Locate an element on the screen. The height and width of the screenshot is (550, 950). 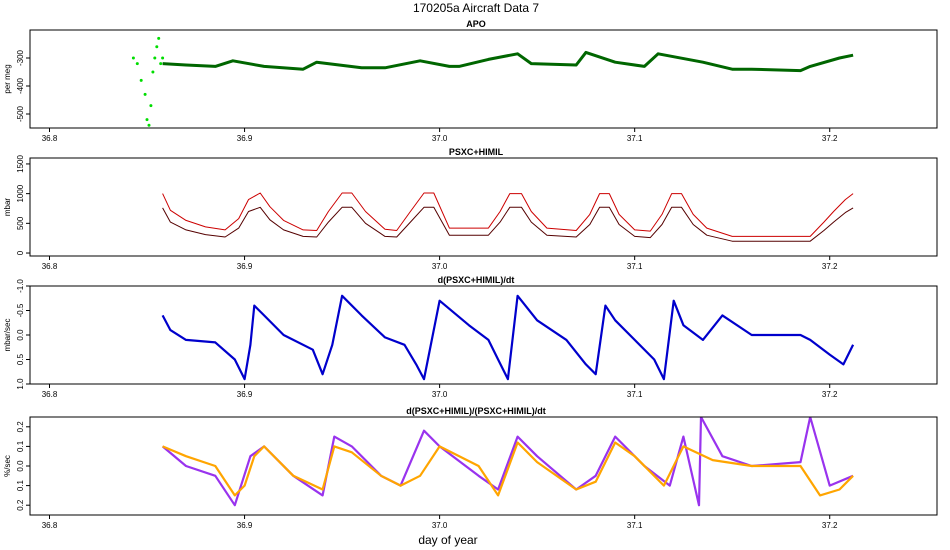
y-axis-label: mbar is located at coordinates (7, 207).